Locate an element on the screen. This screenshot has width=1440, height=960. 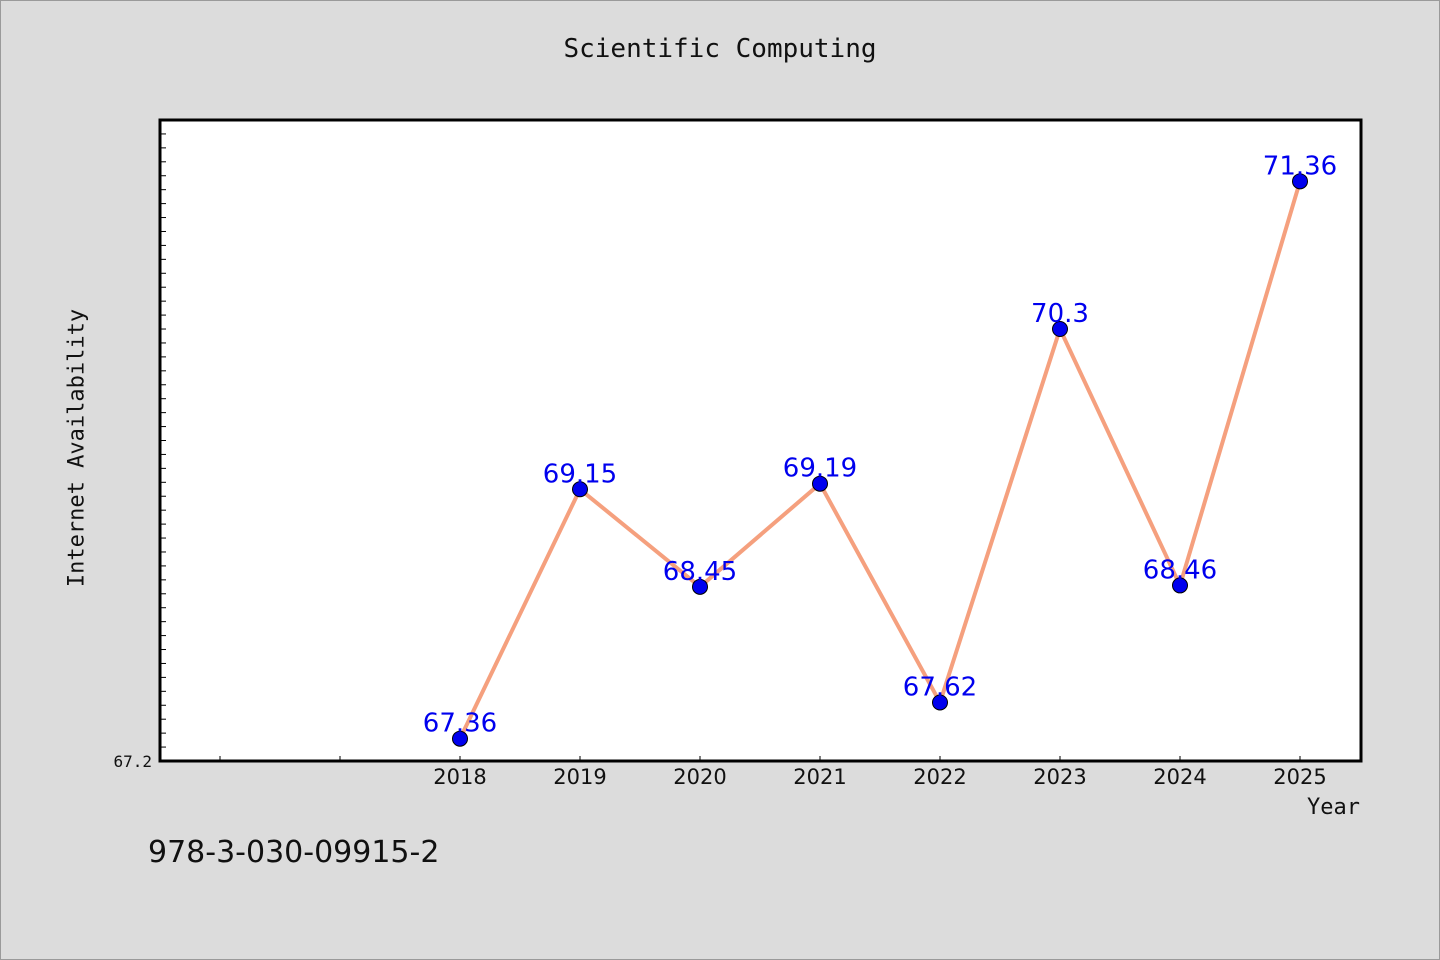
x-tick-label: 2022 is located at coordinates (939, 777).